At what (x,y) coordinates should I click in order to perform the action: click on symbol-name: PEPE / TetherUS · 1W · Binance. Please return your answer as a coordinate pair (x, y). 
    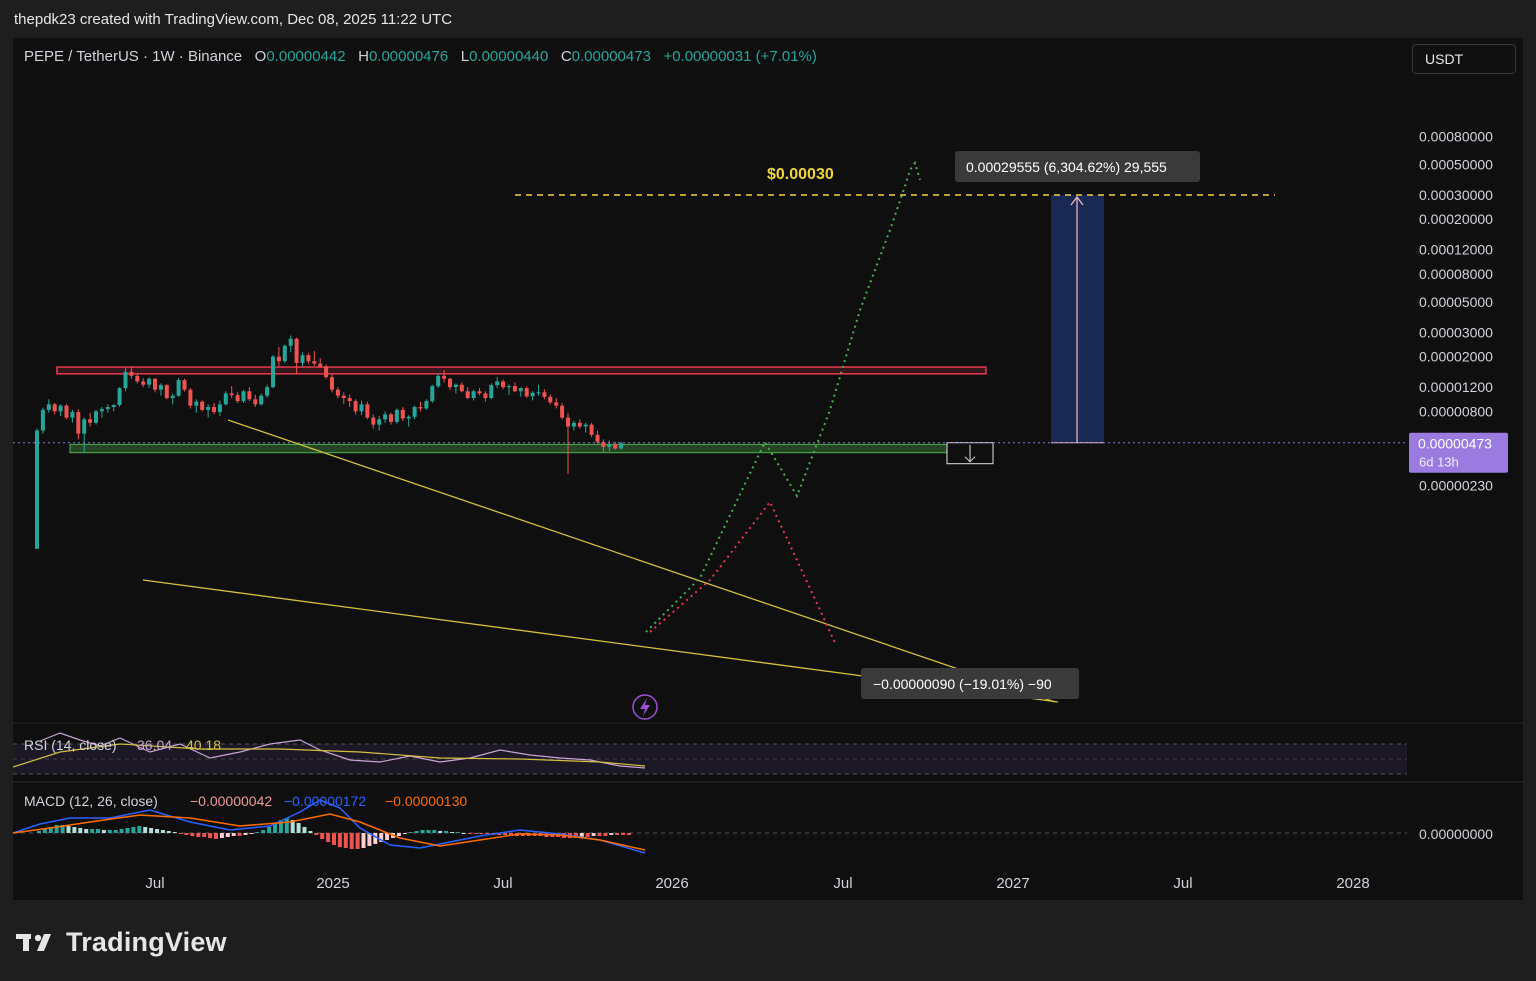
    Looking at the image, I should click on (133, 56).